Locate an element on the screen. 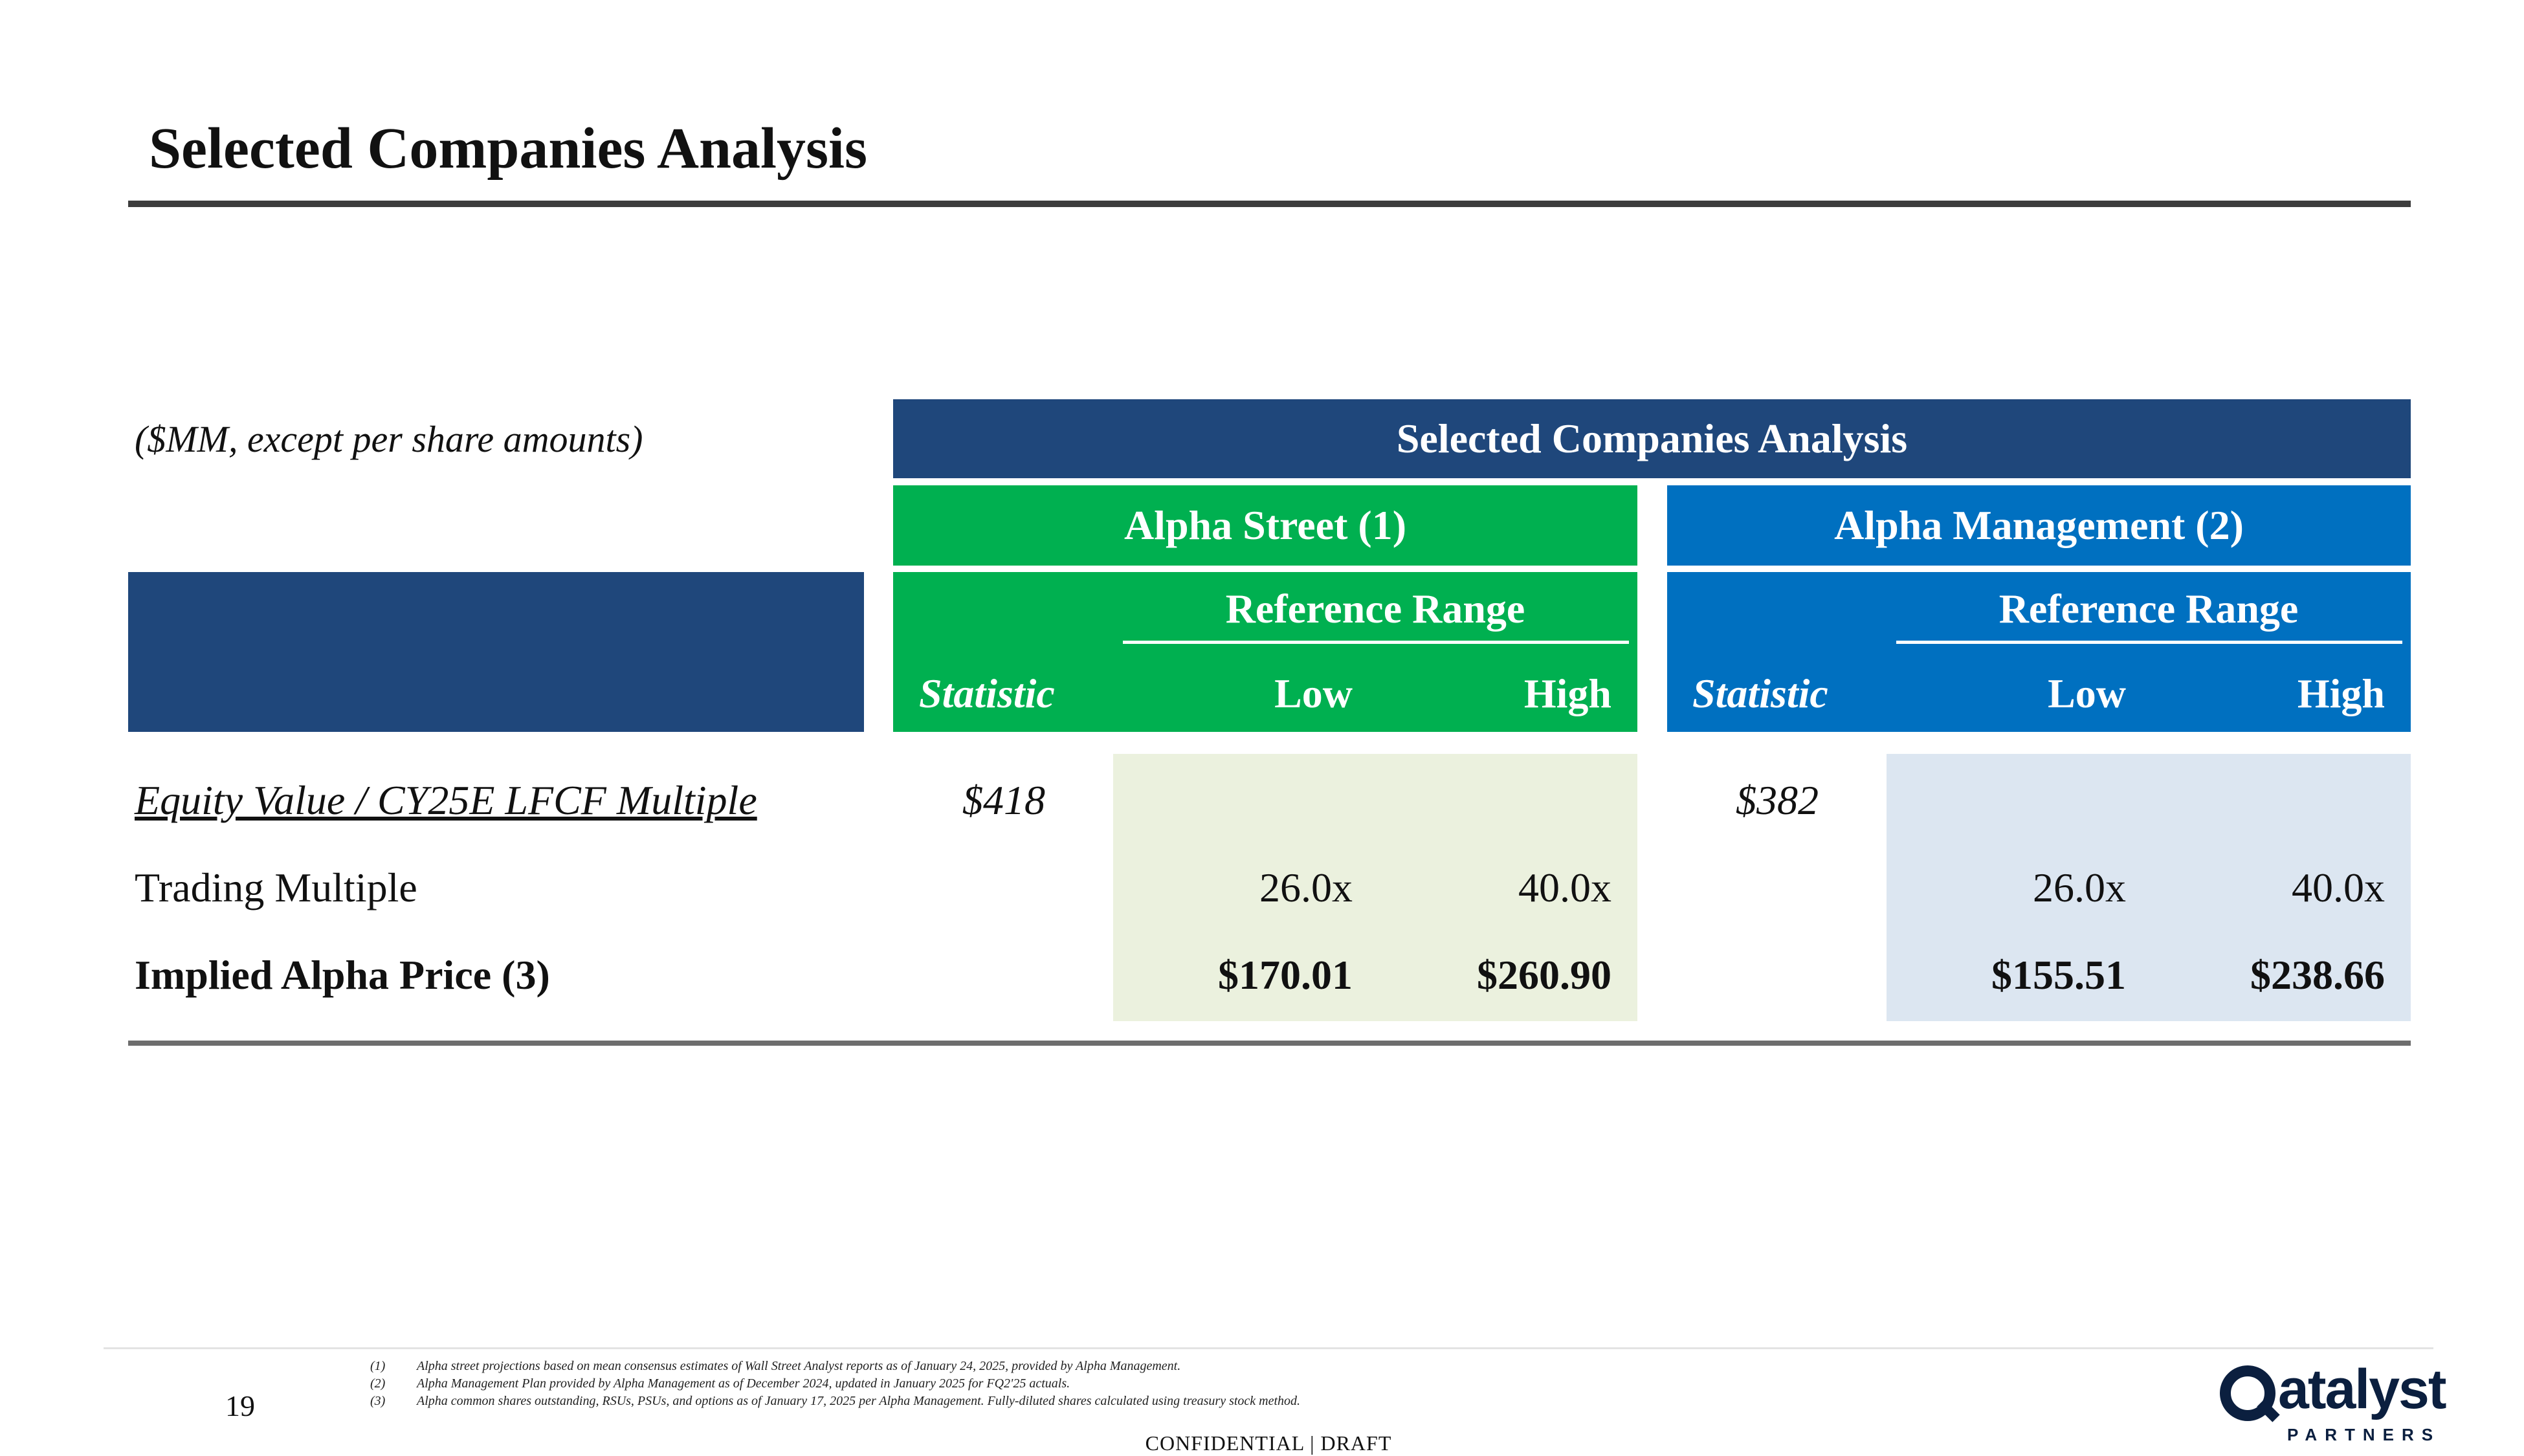  low-label-alpha-street: Low is located at coordinates (1313, 693).